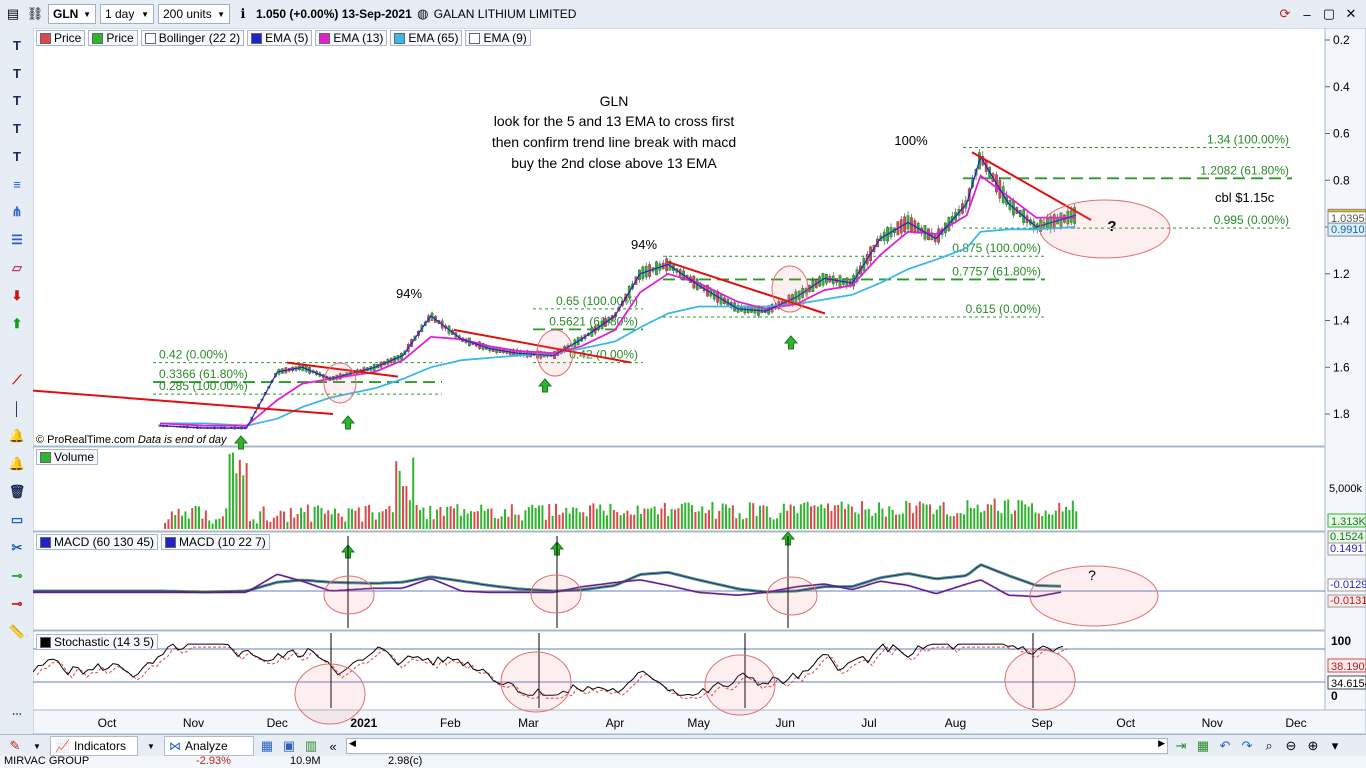 This screenshot has height=768, width=1366. I want to click on layout-icon: ▦, so click(267, 745).